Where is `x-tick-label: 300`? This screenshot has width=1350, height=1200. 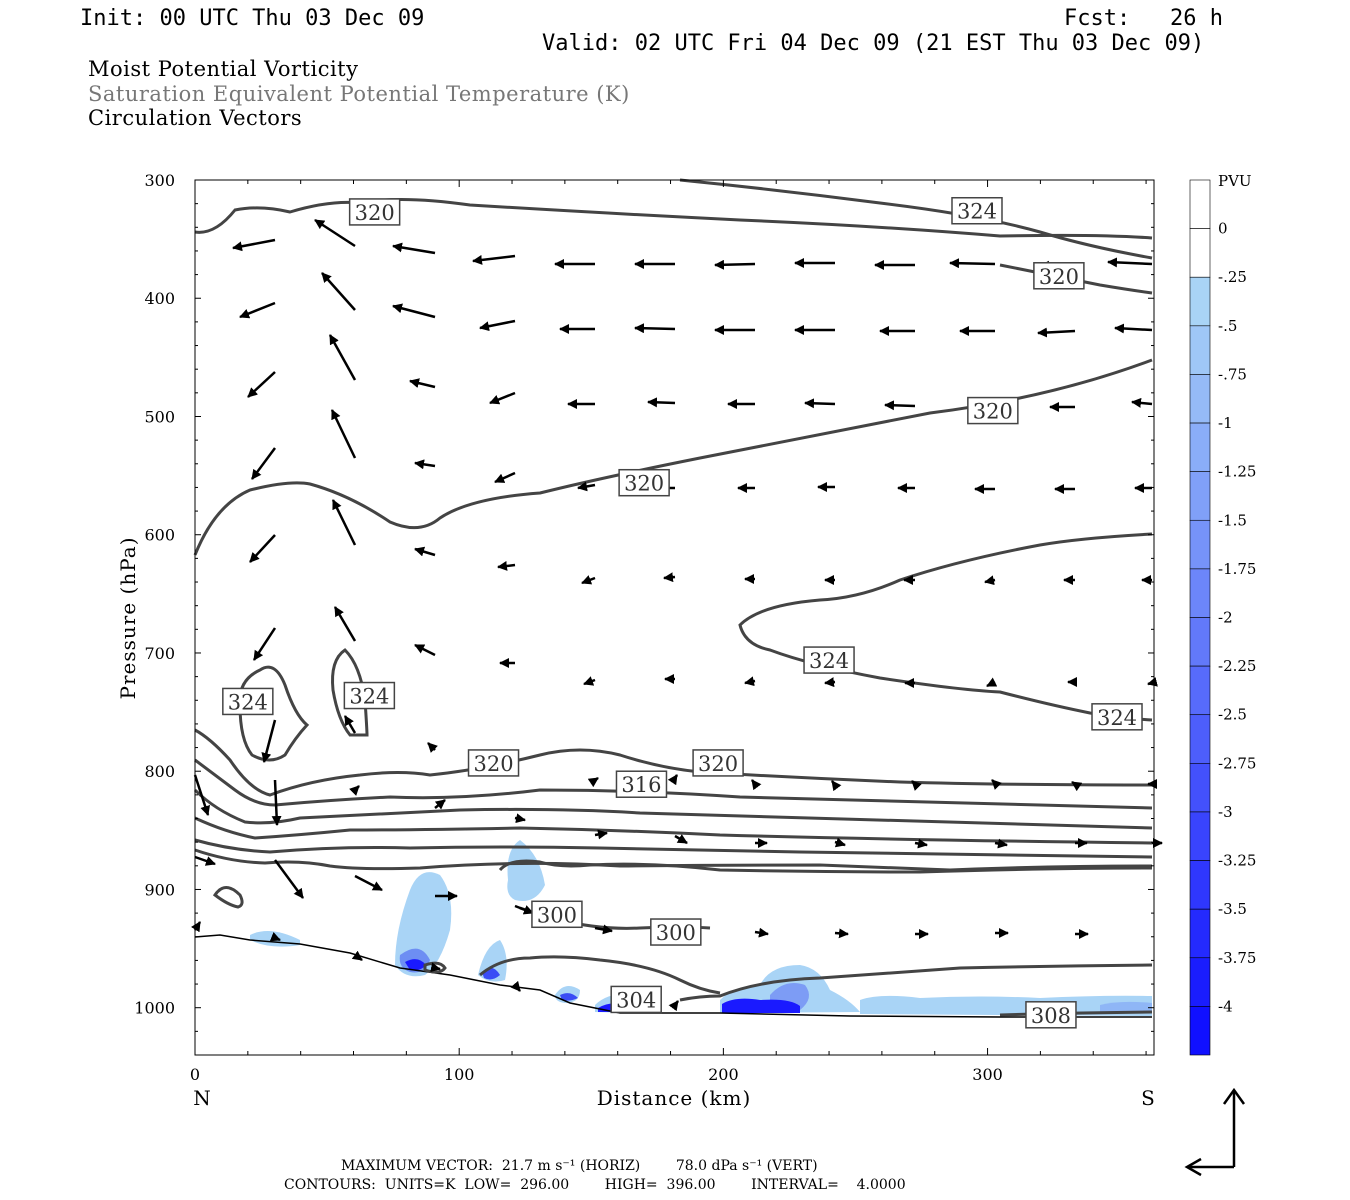
x-tick-label: 300 is located at coordinates (987, 1074).